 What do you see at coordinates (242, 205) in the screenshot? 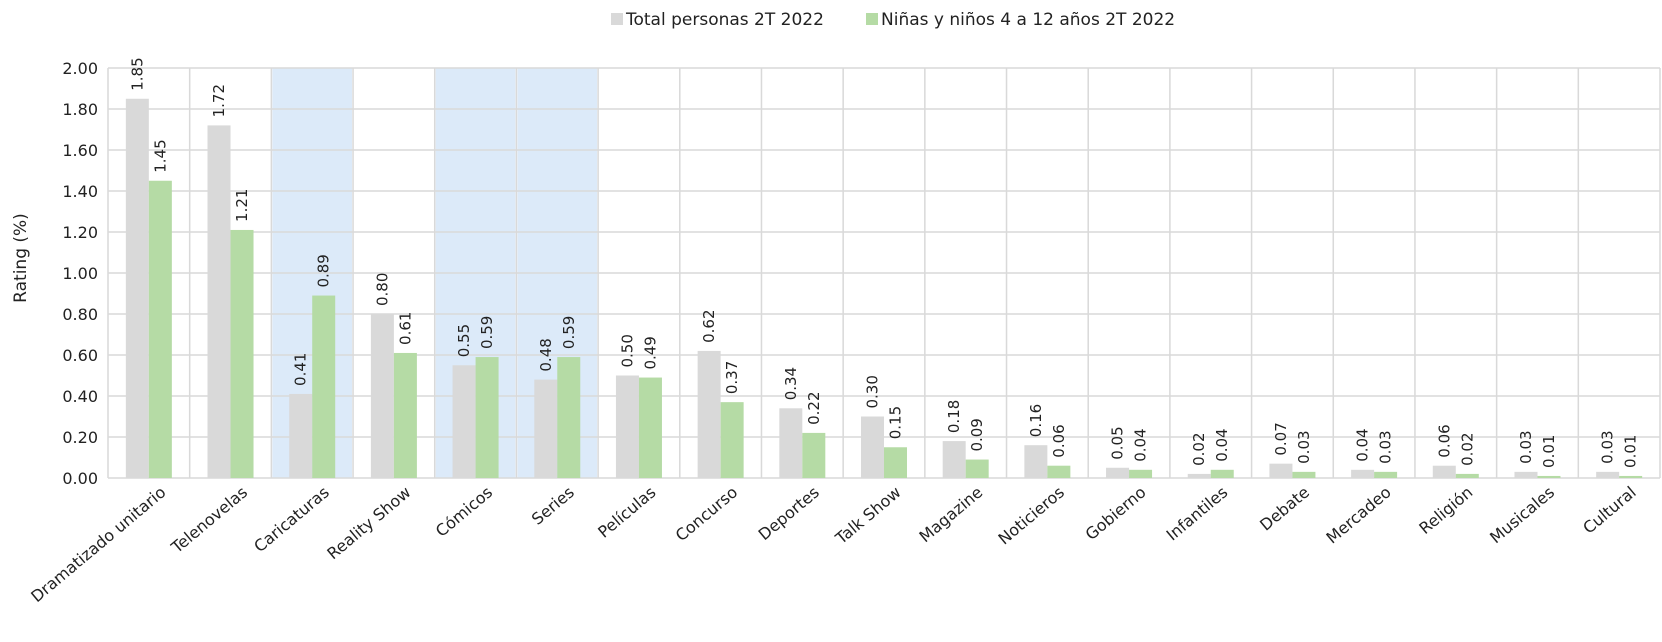
I see `data-label: 1.21` at bounding box center [242, 205].